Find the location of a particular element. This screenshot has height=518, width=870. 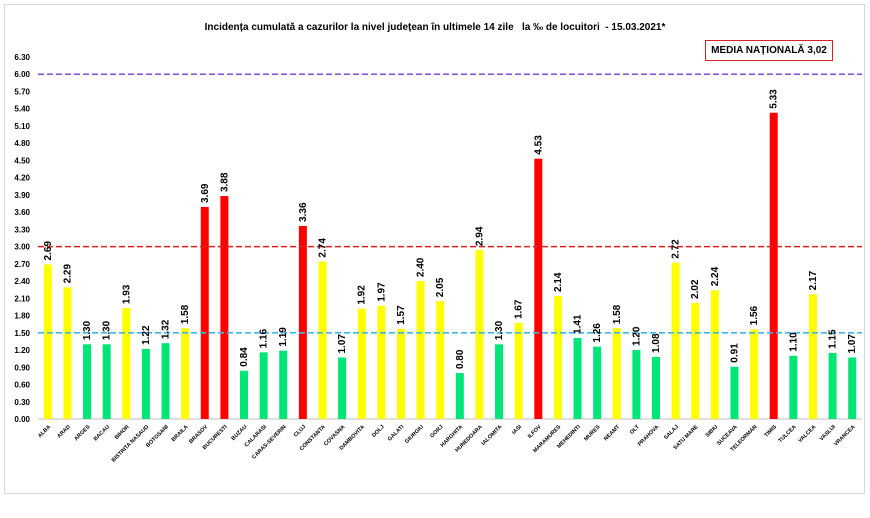

data-label: 1.67 is located at coordinates (519, 309).